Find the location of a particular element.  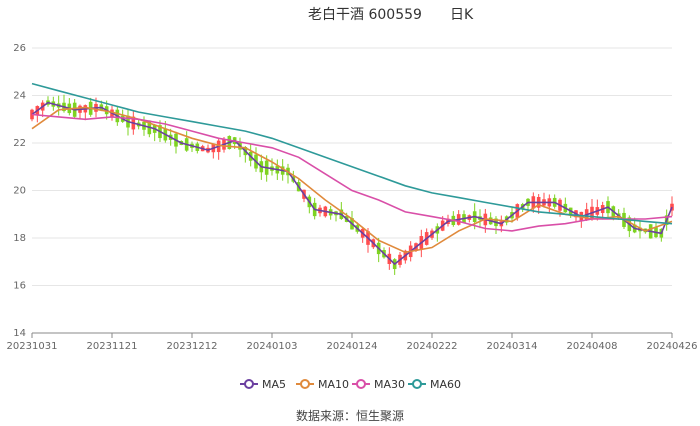

data-source: 数据来源：恒生聚源 is located at coordinates (350, 415).